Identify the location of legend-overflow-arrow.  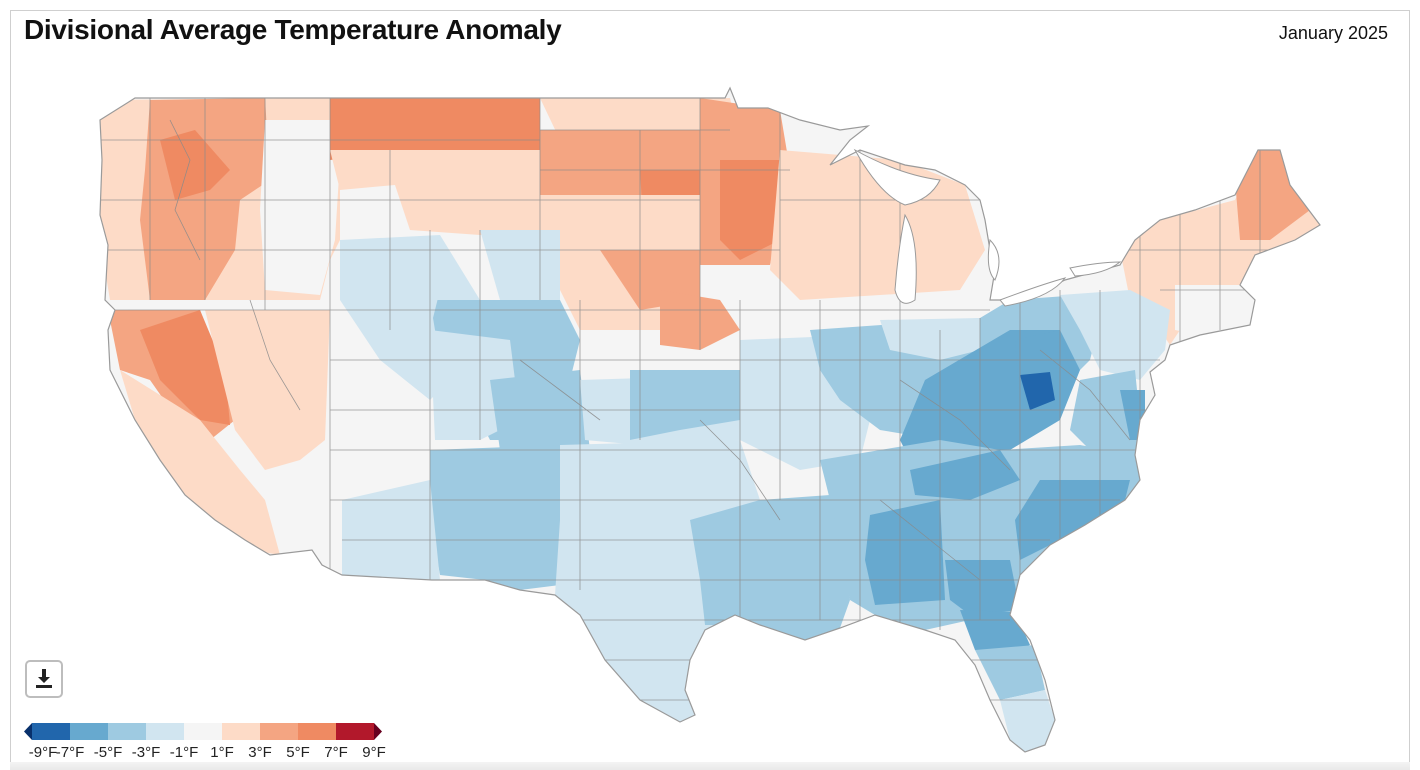
(378, 731).